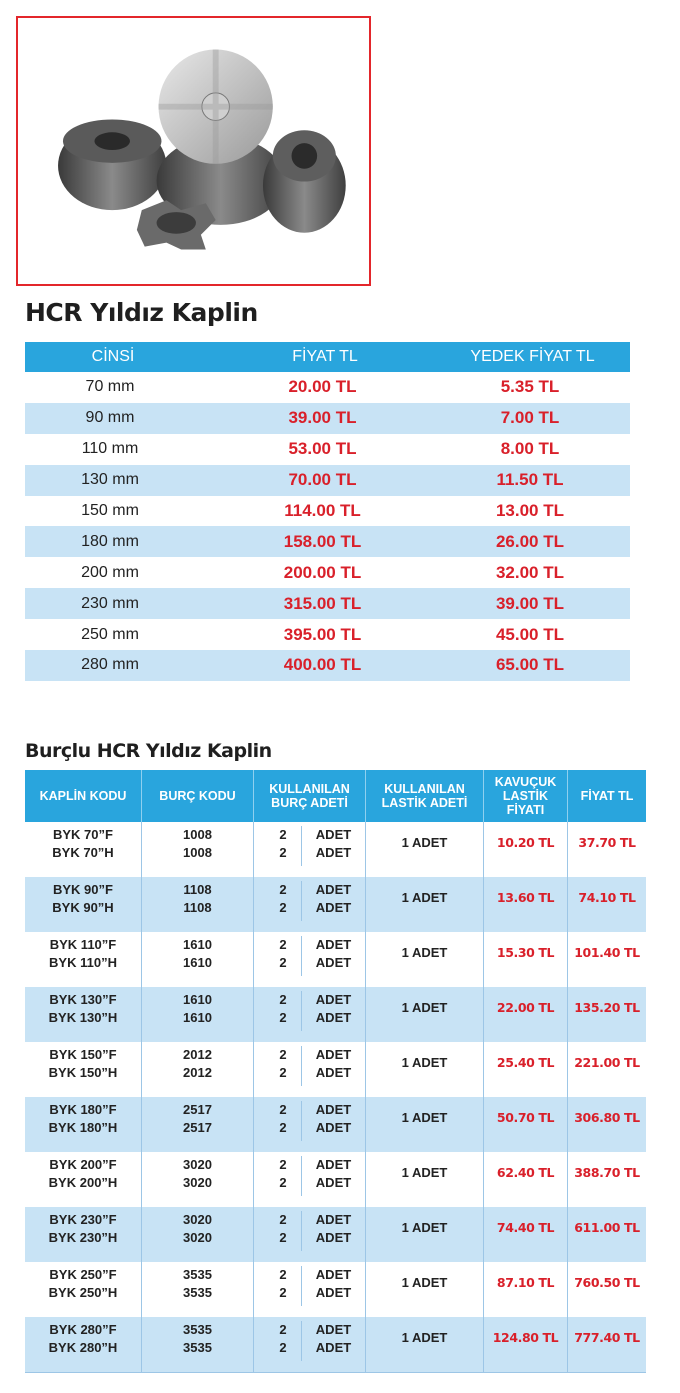 The height and width of the screenshot is (1393, 680). What do you see at coordinates (322, 510) in the screenshot?
I see `price-cell: 114.00 TL` at bounding box center [322, 510].